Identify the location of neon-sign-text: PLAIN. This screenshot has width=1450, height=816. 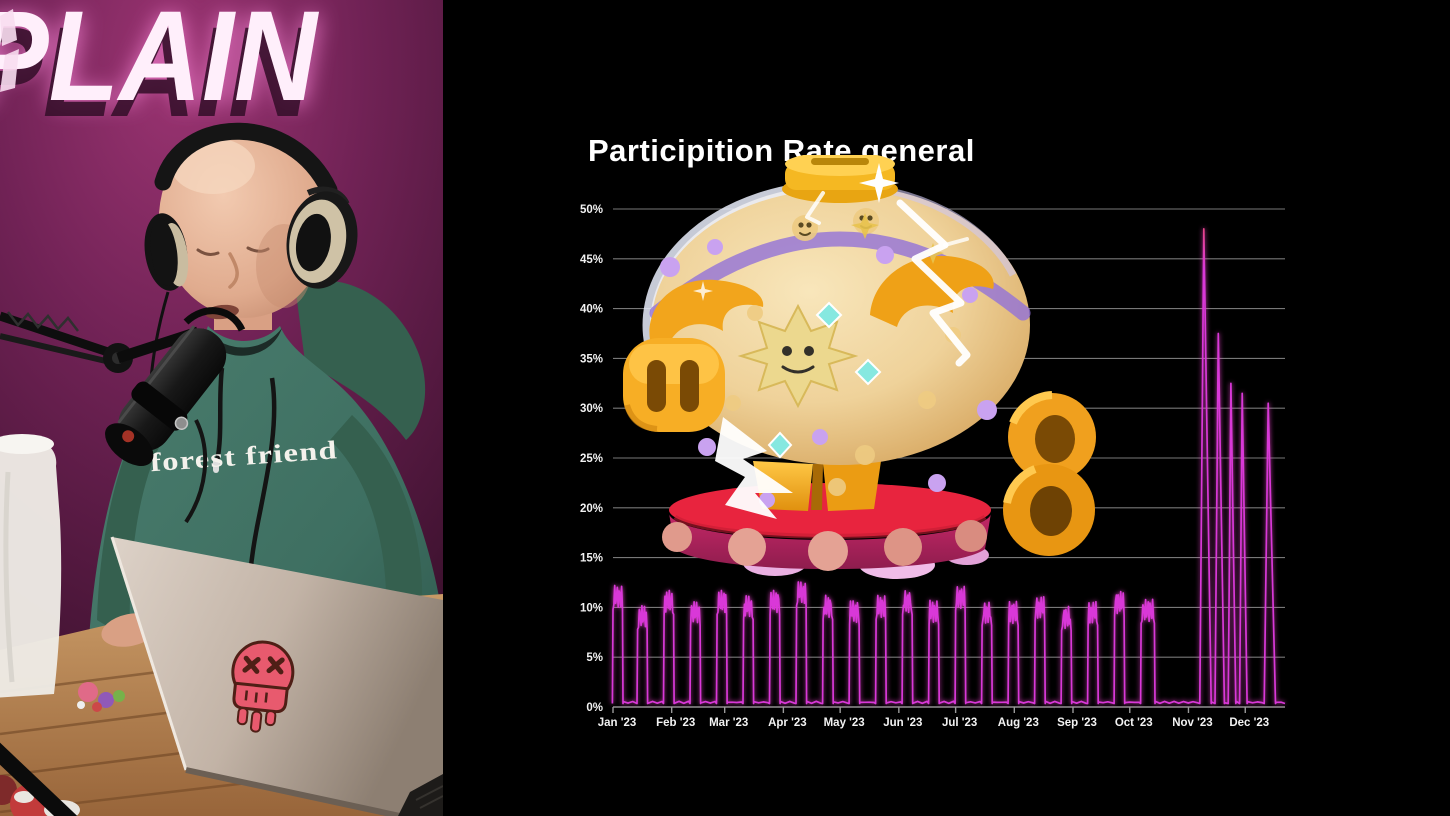
(159, 64).